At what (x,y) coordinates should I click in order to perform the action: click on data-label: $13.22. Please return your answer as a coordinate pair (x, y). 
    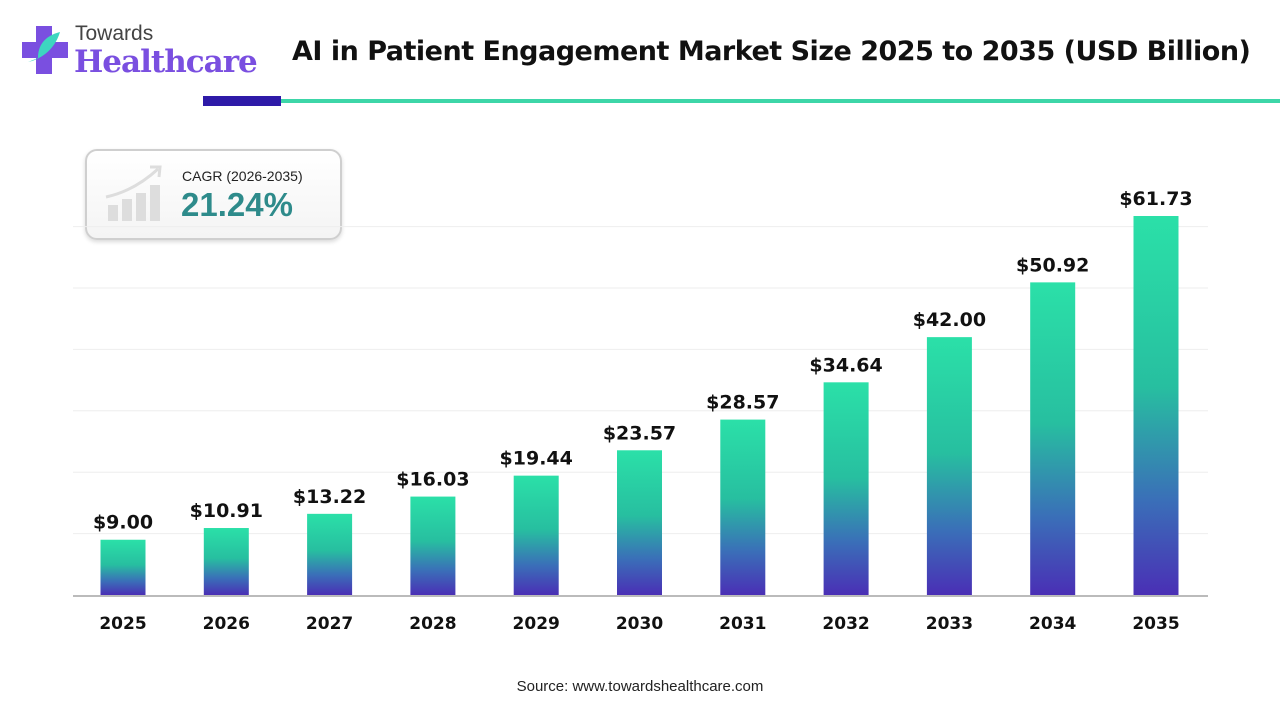
    Looking at the image, I should click on (329, 497).